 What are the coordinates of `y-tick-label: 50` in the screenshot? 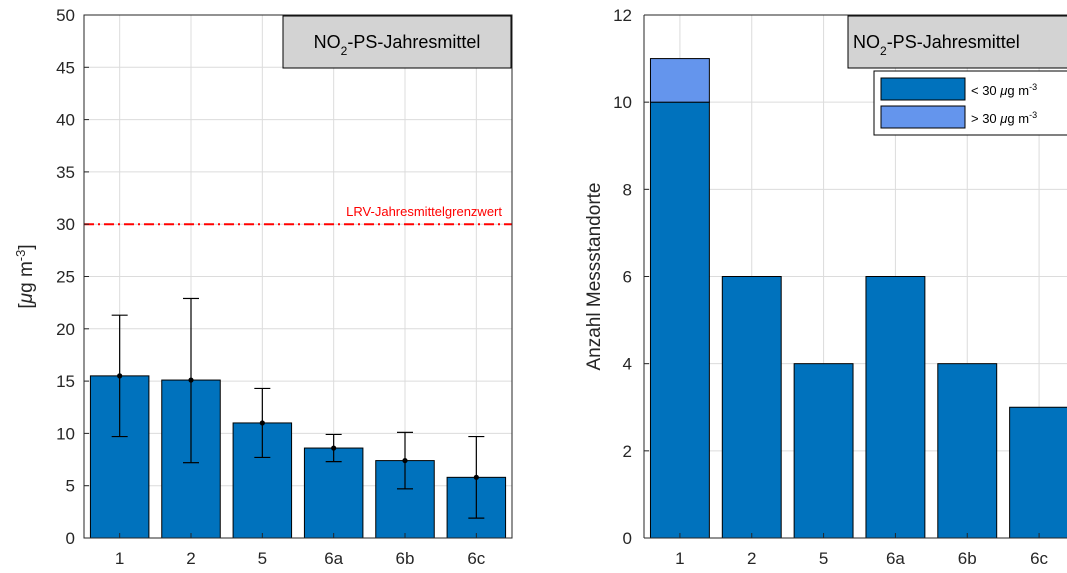 It's located at (65, 15).